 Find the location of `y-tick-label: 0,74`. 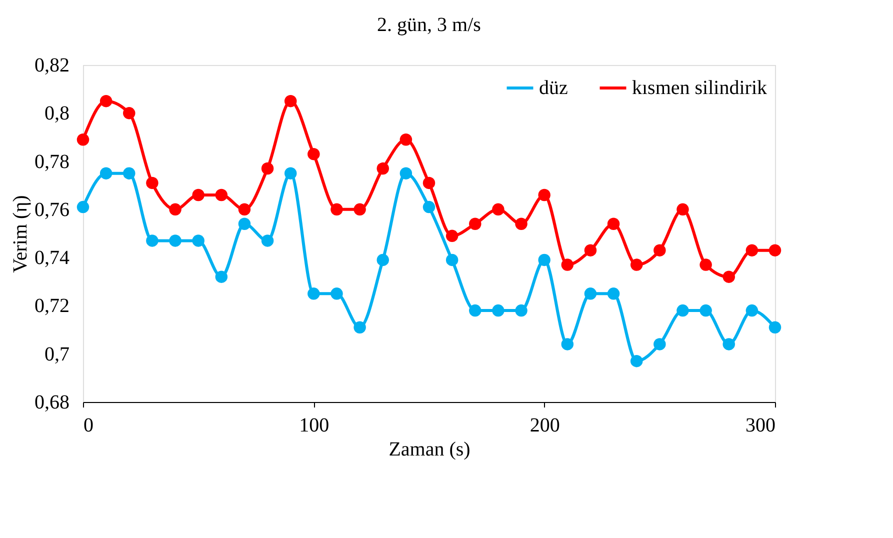

y-tick-label: 0,74 is located at coordinates (52, 258).